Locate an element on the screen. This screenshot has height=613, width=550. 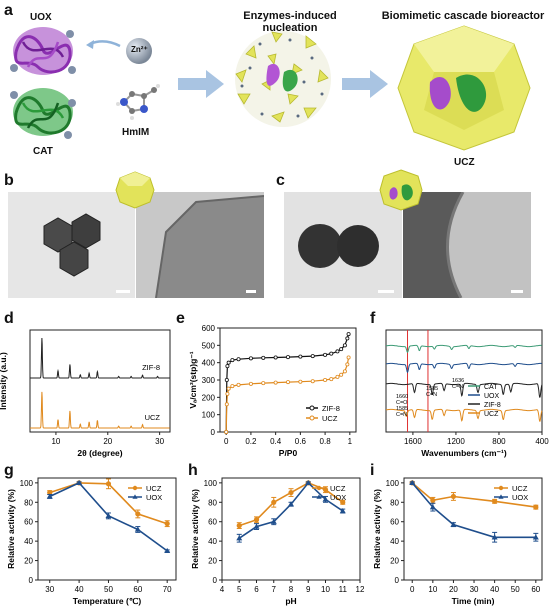
zinc-ion-label: Zn²⁺ is located at coordinates (139, 49).